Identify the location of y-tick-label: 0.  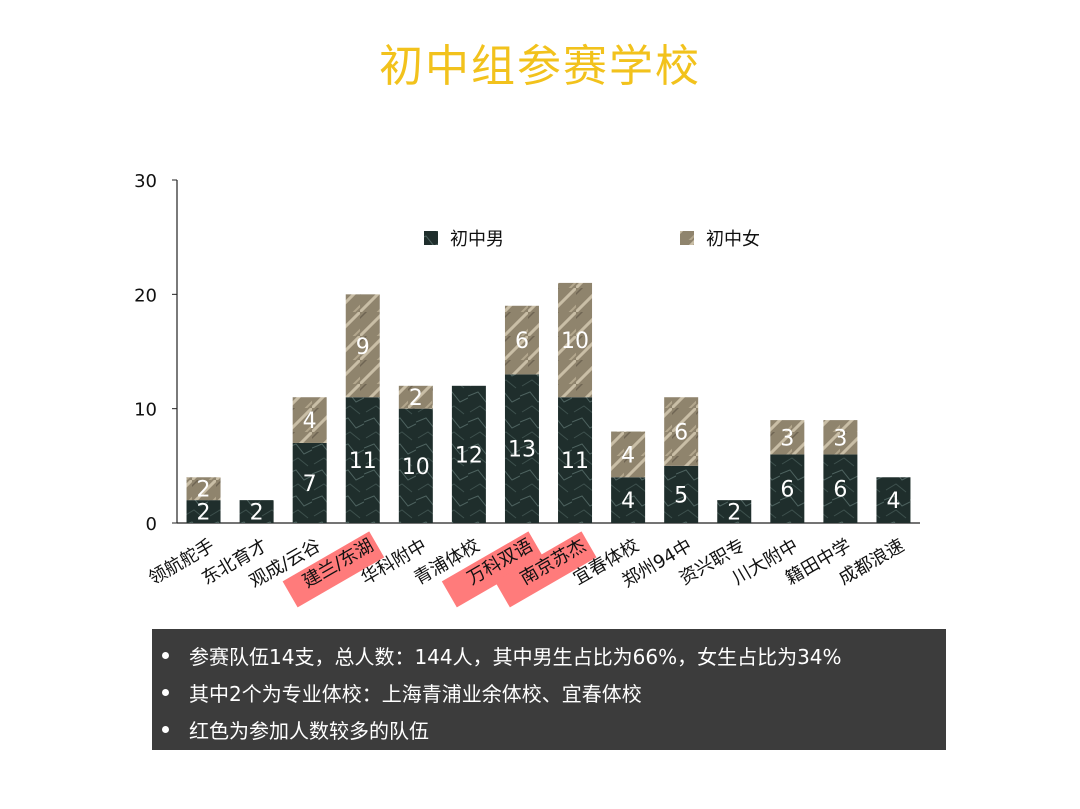
(151, 524).